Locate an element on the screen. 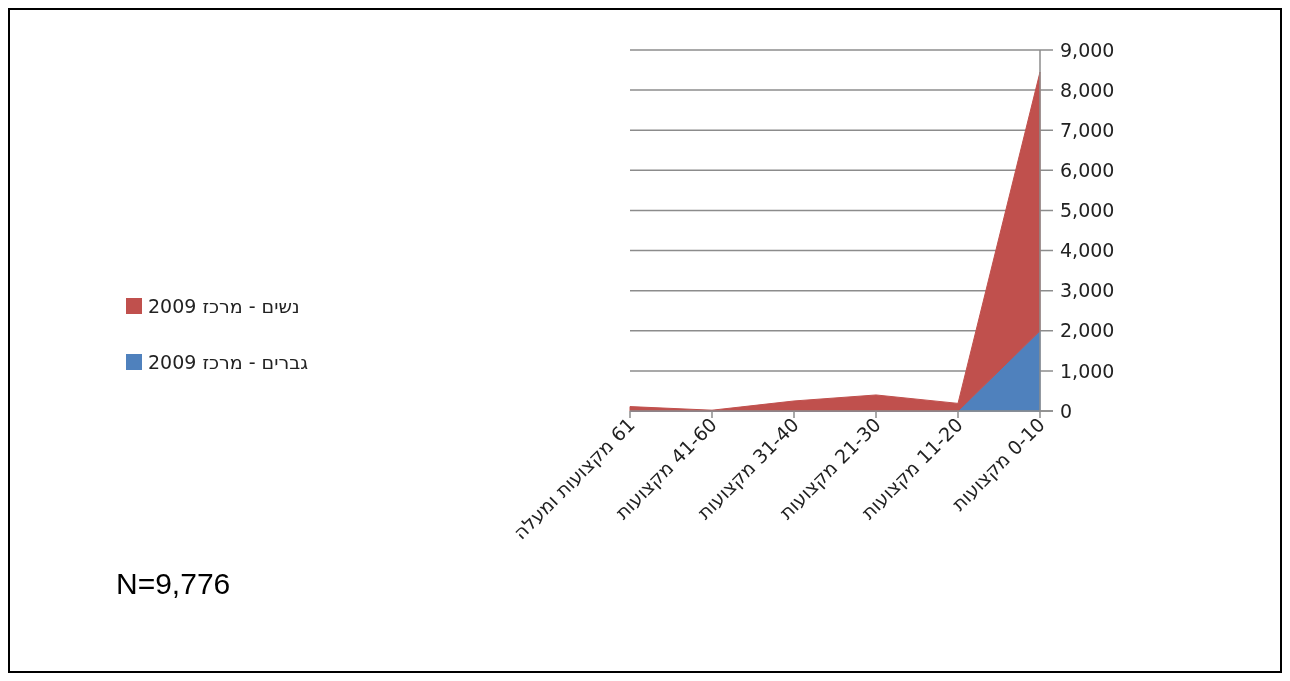 This screenshot has width=1290, height=681. y-tick-label: 6,000 is located at coordinates (1087, 169).